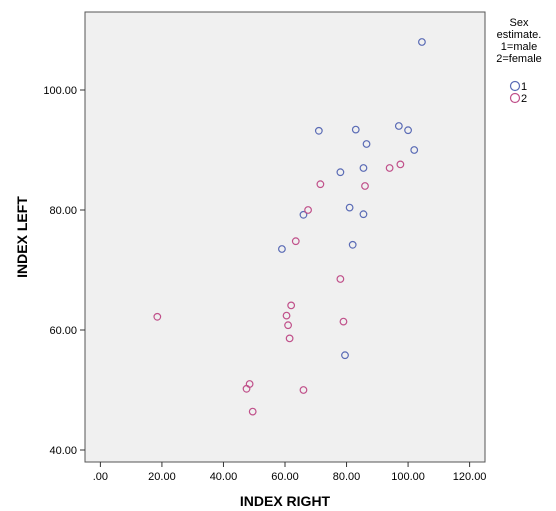 This screenshot has height=511, width=556. What do you see at coordinates (100, 477) in the screenshot?
I see `x-tick-label: .00` at bounding box center [100, 477].